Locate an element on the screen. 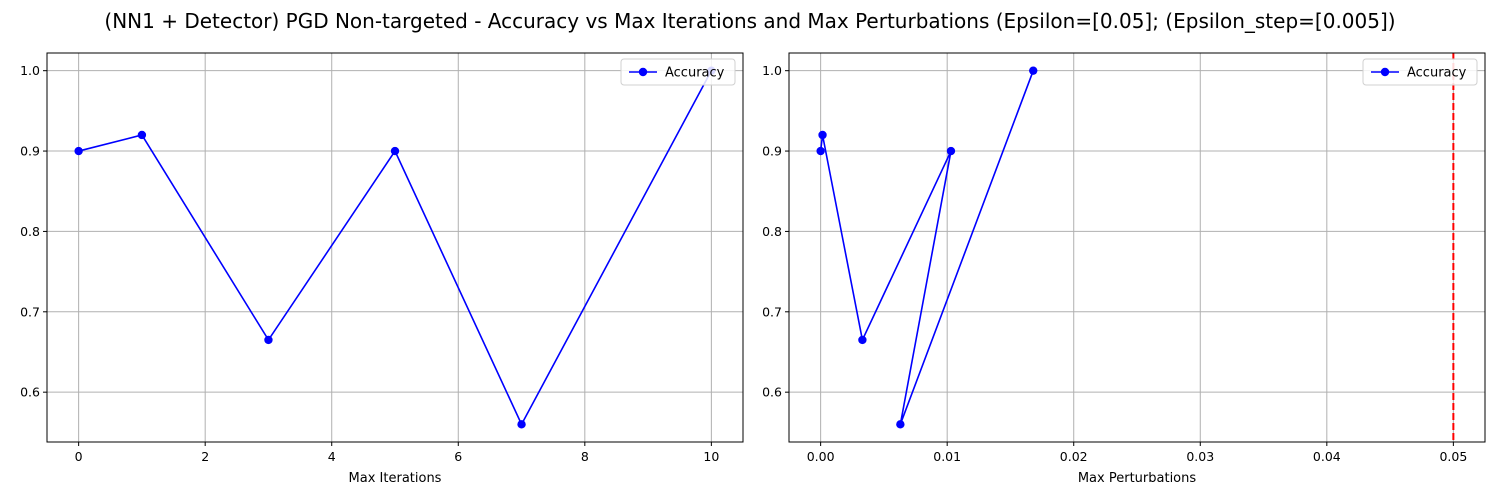  x-tick-label: 8 is located at coordinates (585, 456).